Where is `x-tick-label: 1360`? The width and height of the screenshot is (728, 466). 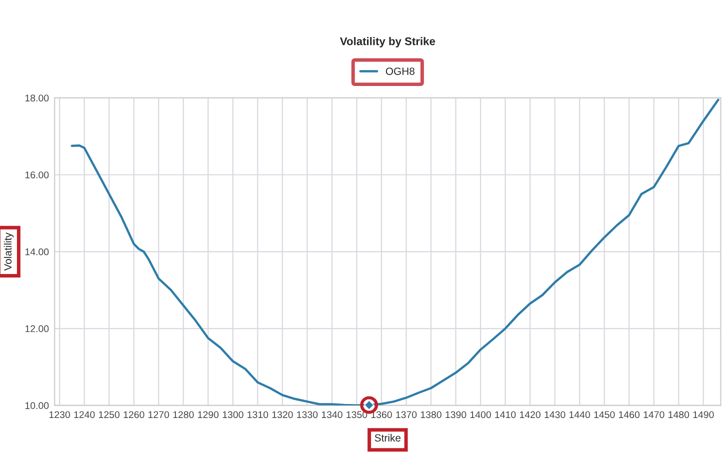 x-tick-label: 1360 is located at coordinates (381, 414).